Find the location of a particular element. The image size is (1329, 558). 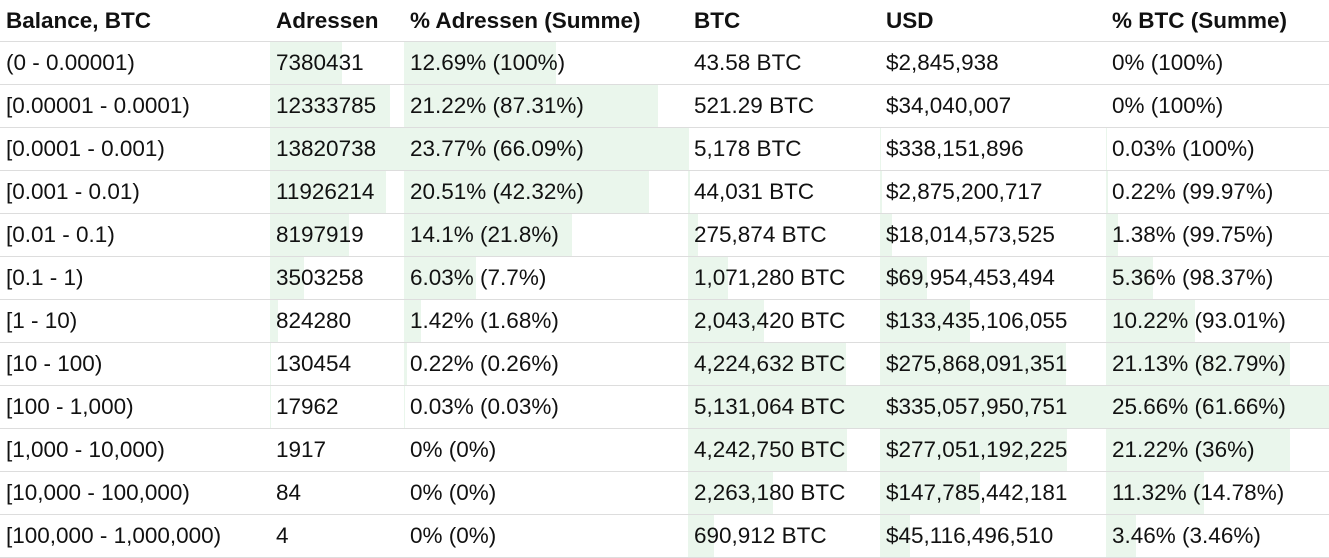

btc-percent: 10.22% (93.01%) is located at coordinates (1199, 320).